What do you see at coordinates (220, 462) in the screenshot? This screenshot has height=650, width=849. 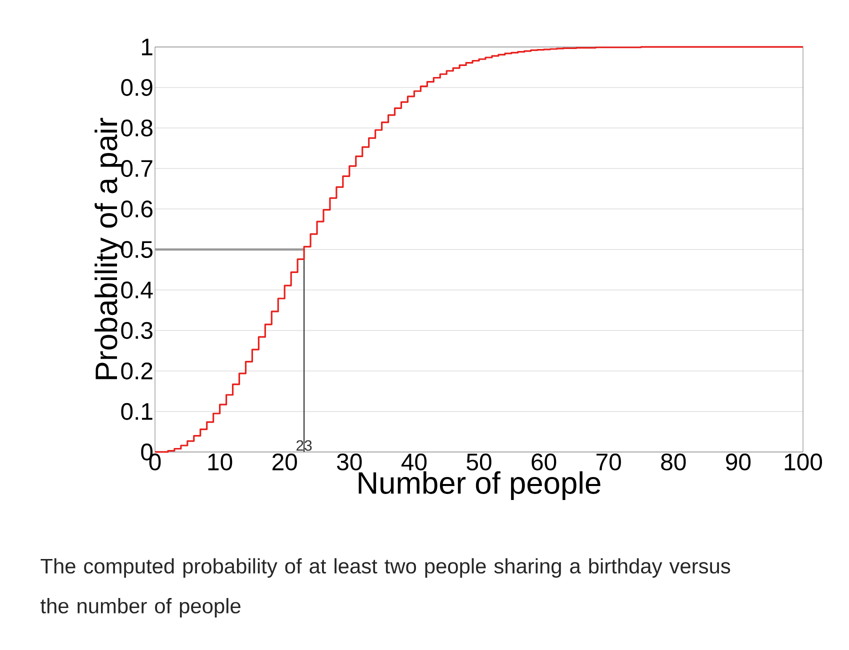 I see `x-tick-label: 10` at bounding box center [220, 462].